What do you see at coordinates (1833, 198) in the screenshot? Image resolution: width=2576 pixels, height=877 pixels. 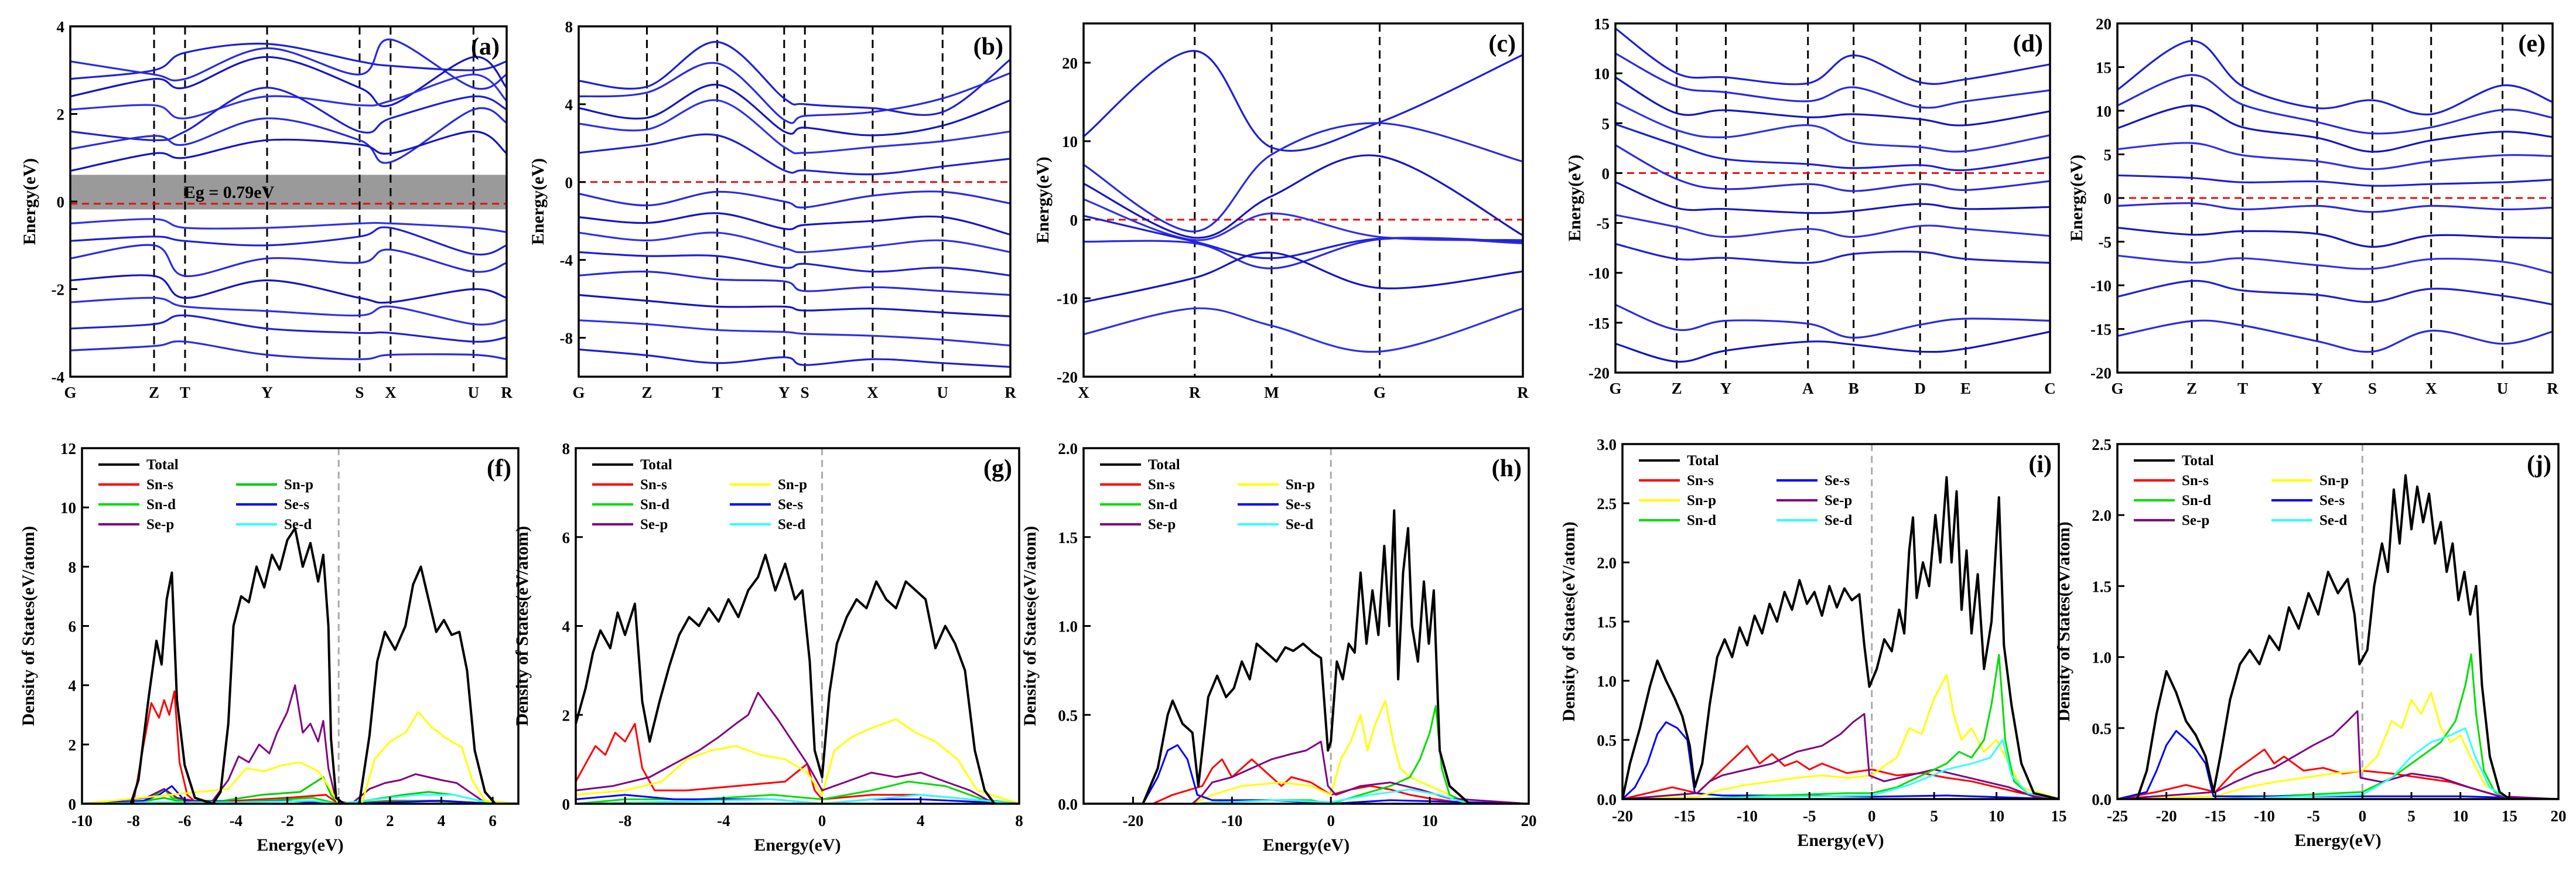 I see `plot-area-d` at bounding box center [1833, 198].